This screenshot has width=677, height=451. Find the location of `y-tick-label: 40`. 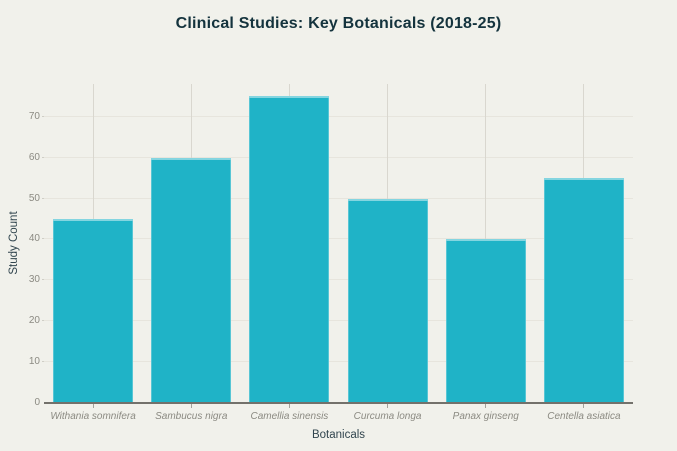

y-tick-label: 40 is located at coordinates (34, 239).